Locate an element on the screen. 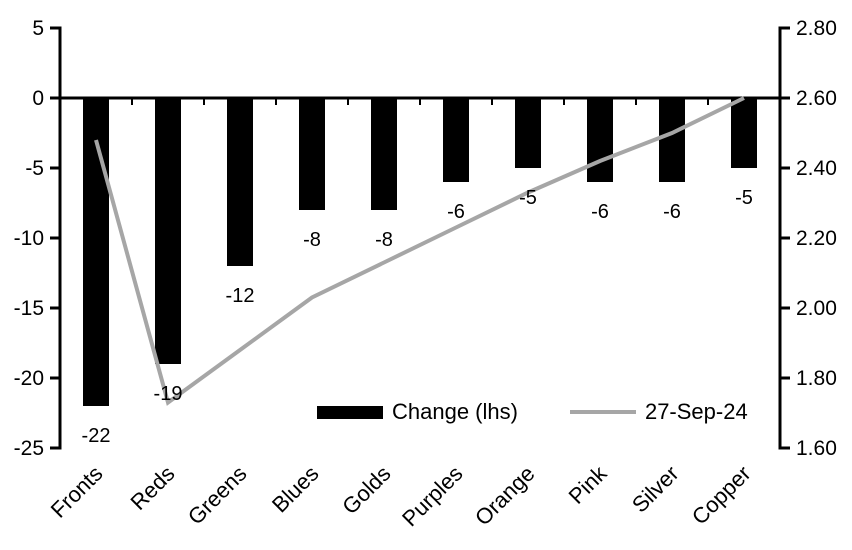 The height and width of the screenshot is (550, 852). legend-item-change: Change (lhs) is located at coordinates (417, 412).